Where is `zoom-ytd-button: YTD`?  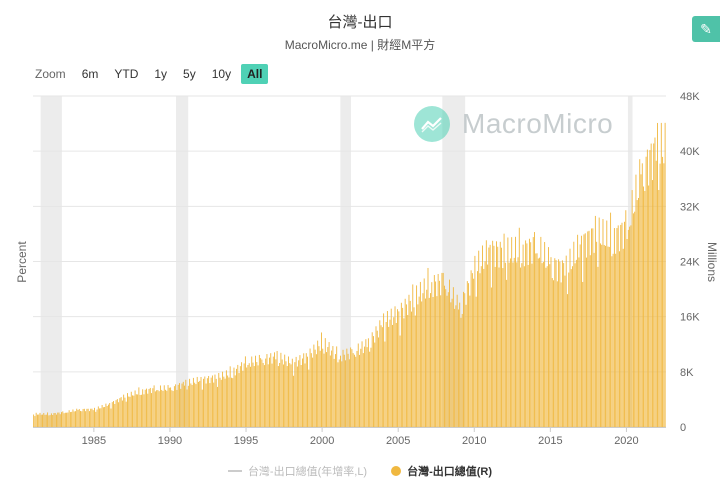 zoom-ytd-button: YTD is located at coordinates (126, 74).